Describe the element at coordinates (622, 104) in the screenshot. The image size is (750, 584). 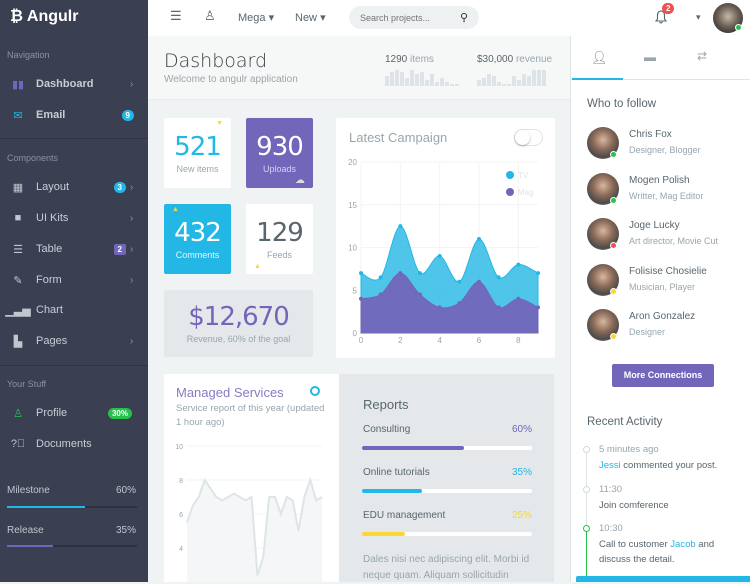
I see `who-to-follow-title: Who to follow` at that location.